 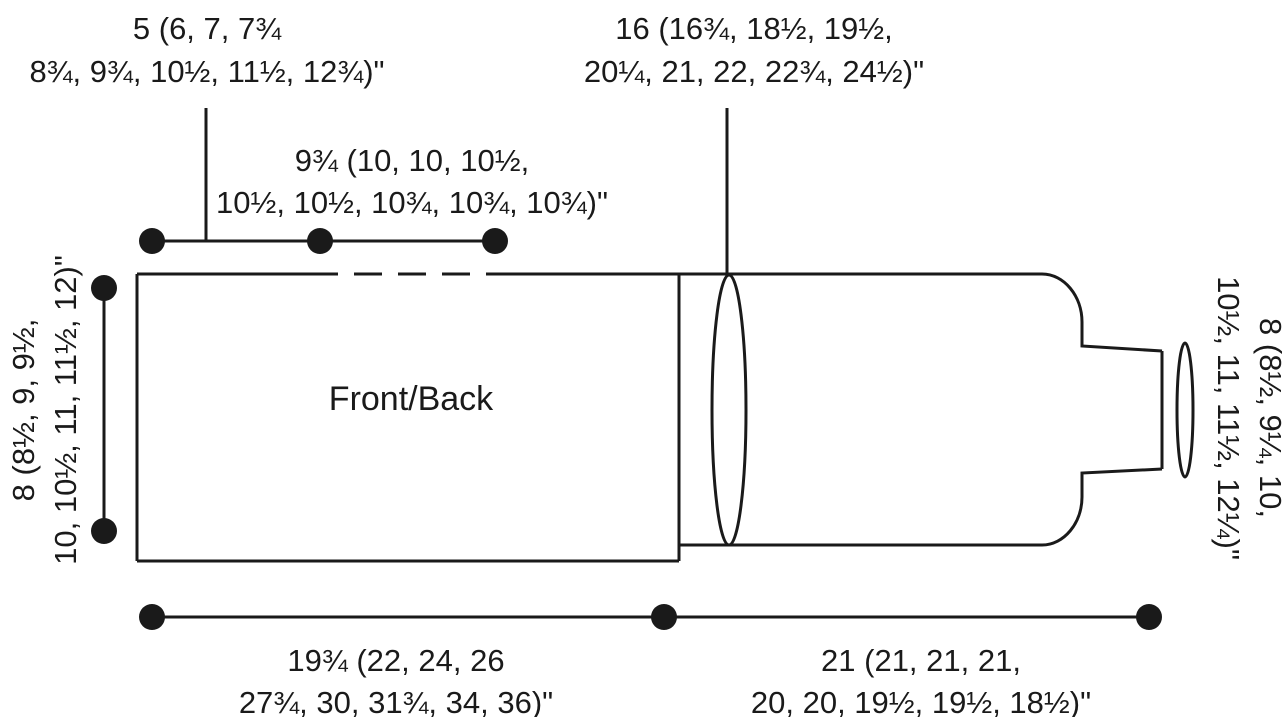 I want to click on armhole-dimension, so click(x=104, y=409).